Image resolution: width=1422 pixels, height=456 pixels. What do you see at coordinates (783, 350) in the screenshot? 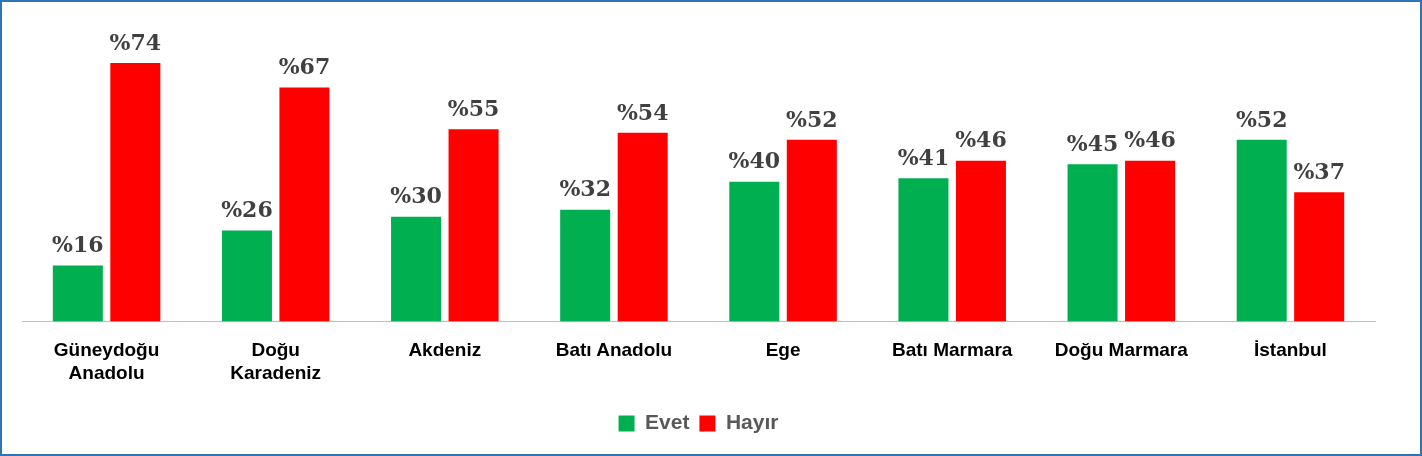
I see `x-tick-label: Ege` at bounding box center [783, 350].